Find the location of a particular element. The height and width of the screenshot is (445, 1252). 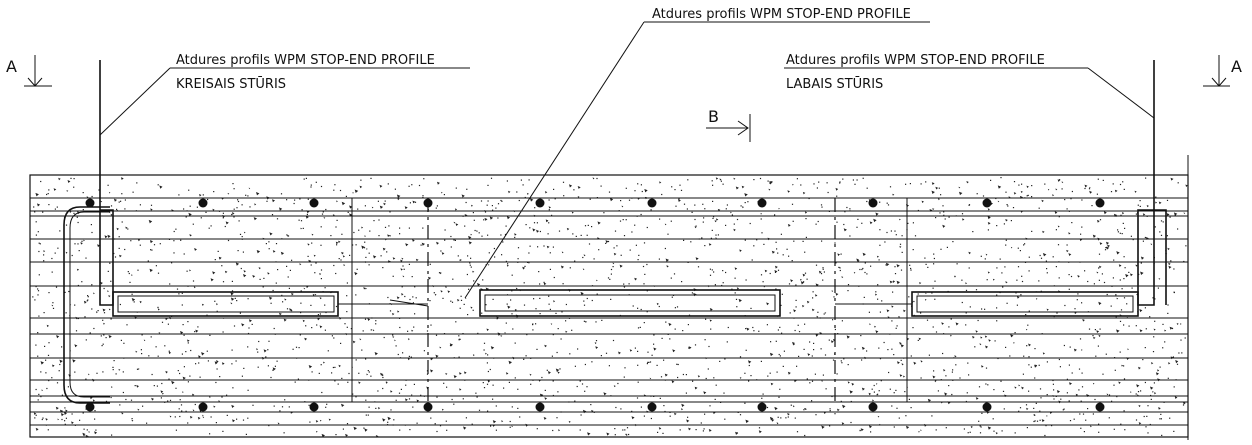

callout-left-line2: KREISAIS STŪRIS is located at coordinates (231, 84).